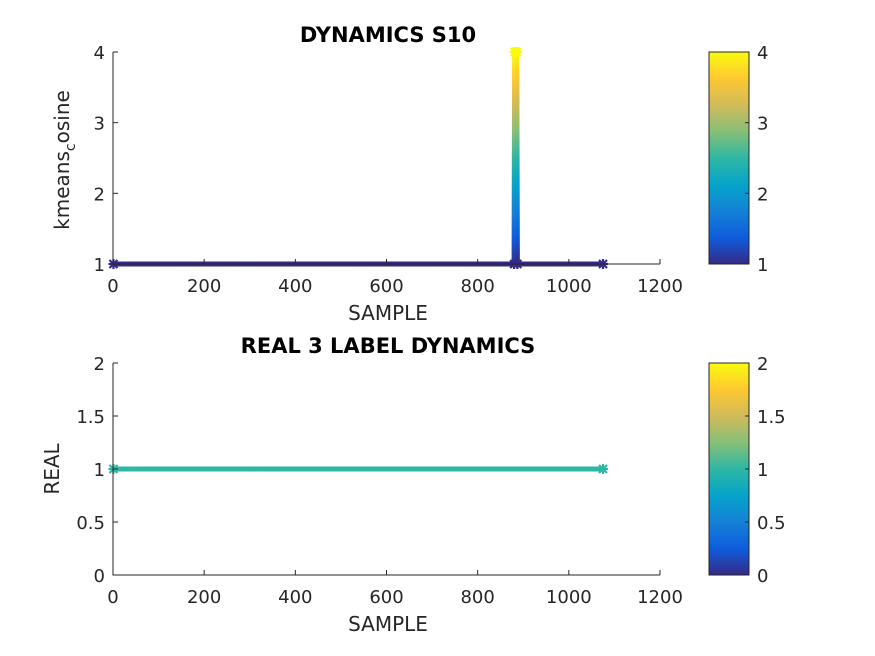  What do you see at coordinates (99, 576) in the screenshot?
I see `y-tick-label: 0` at bounding box center [99, 576].